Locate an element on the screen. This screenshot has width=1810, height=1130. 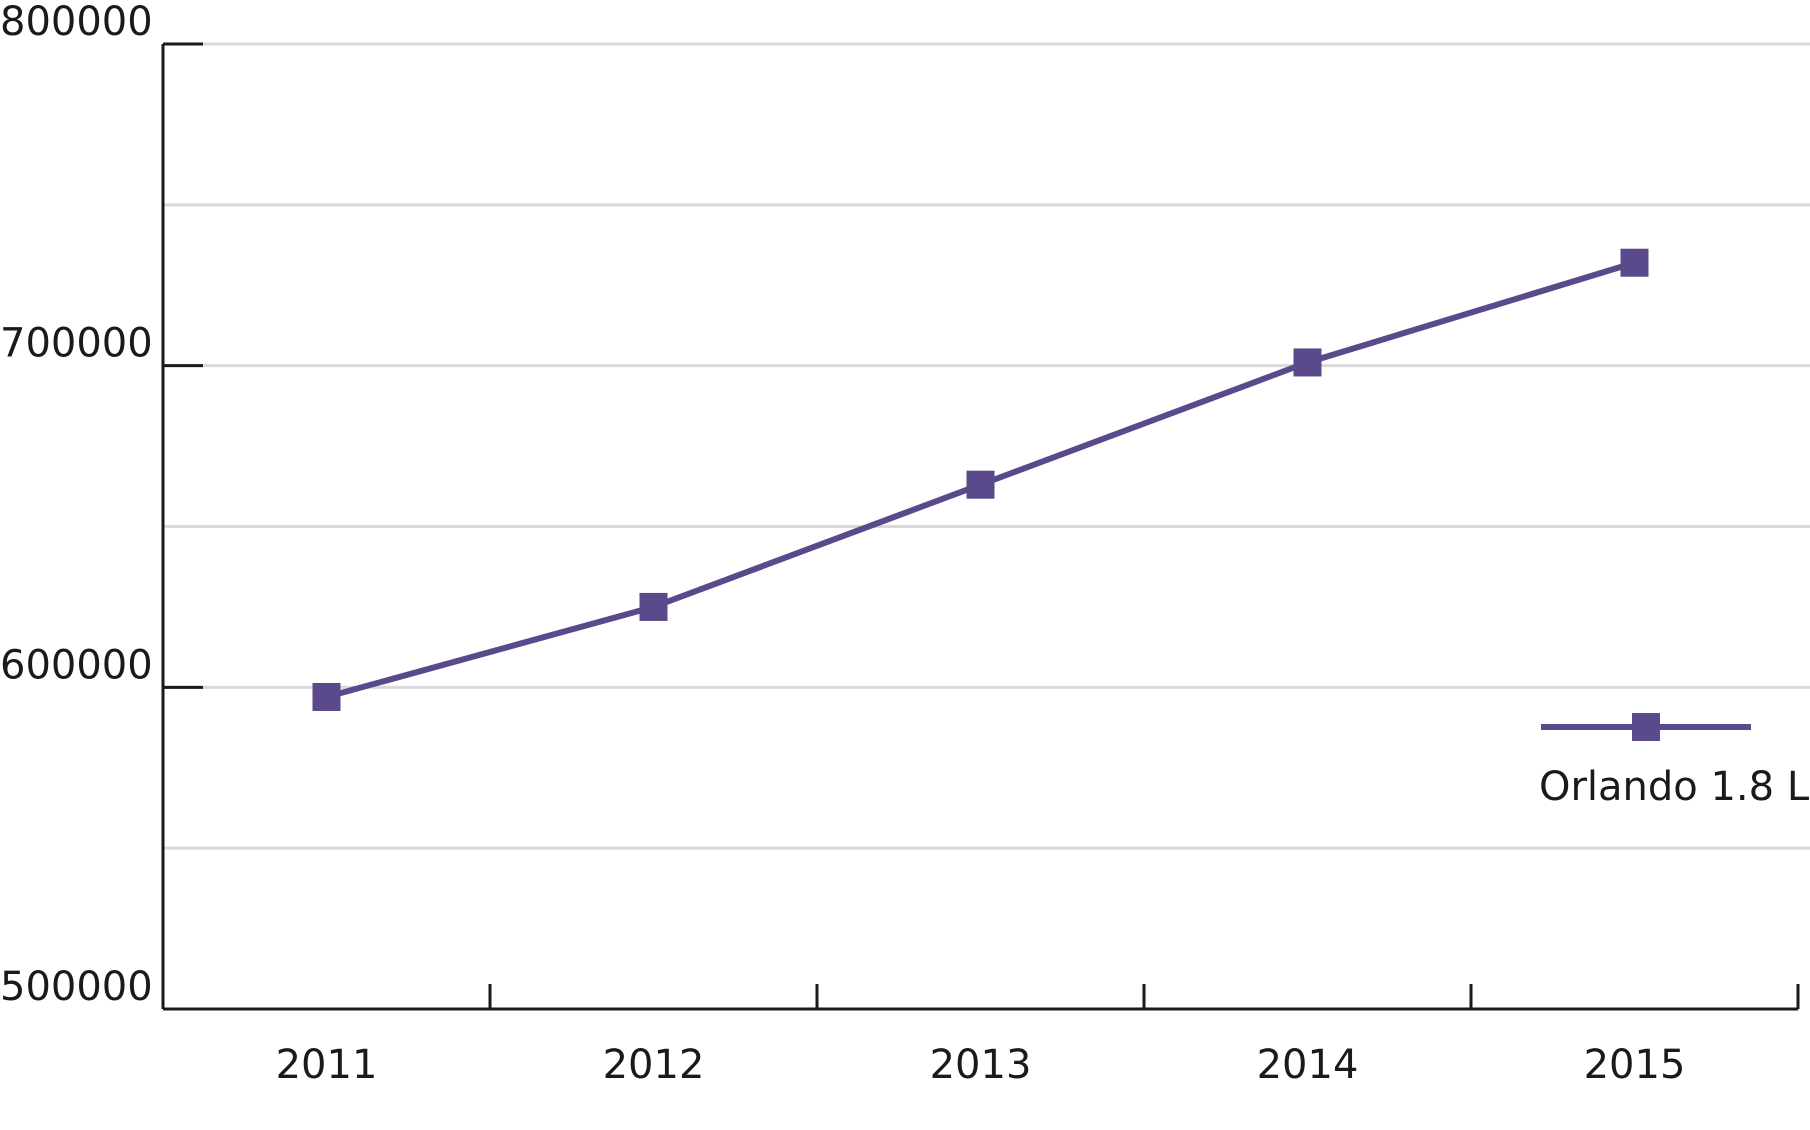
y-tick-label: 800000 is located at coordinates (76, 22).